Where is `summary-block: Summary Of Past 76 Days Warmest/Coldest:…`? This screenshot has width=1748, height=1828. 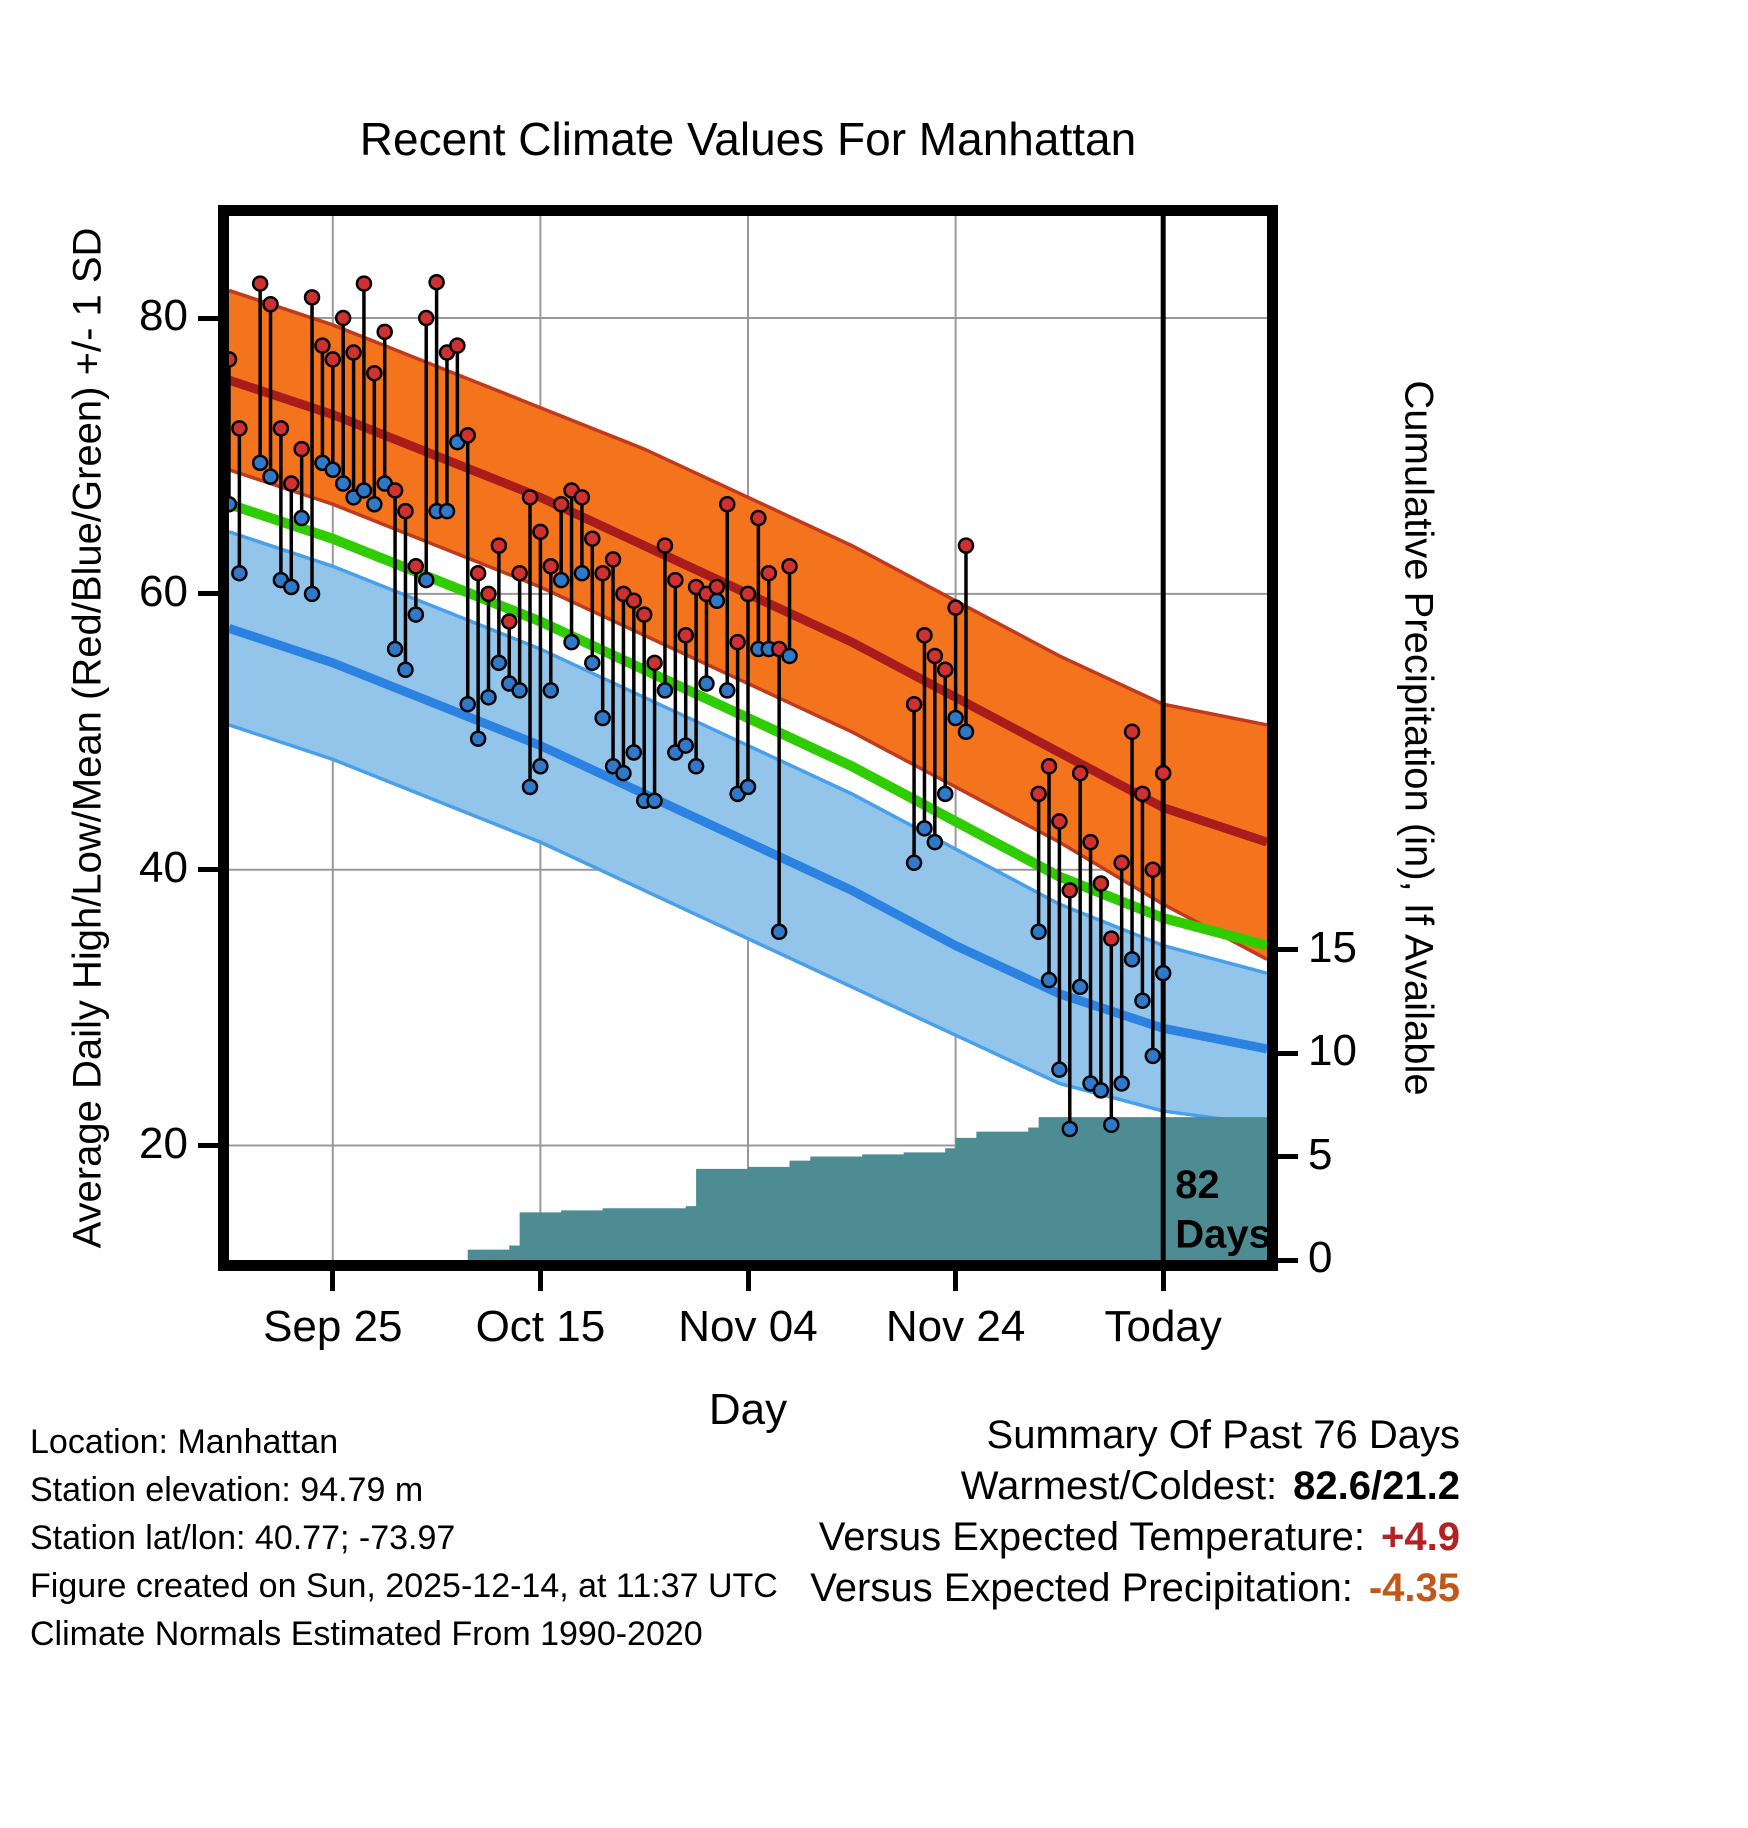
summary-block: Summary Of Past 76 Days Warmest/Coldest:… is located at coordinates (1135, 1512).